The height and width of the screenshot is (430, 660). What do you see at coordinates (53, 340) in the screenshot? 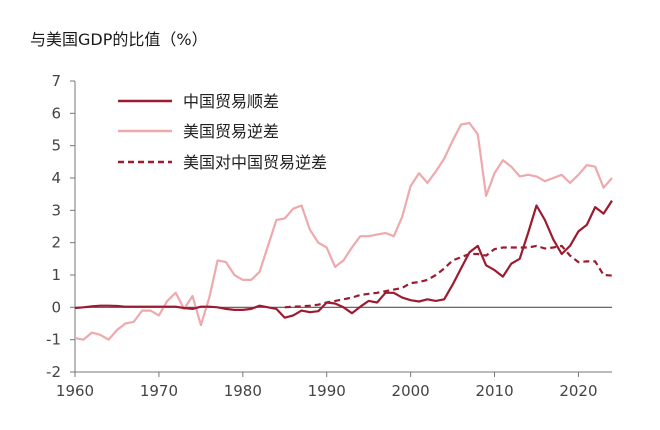
I see `y-tick-label: -1` at bounding box center [53, 340].